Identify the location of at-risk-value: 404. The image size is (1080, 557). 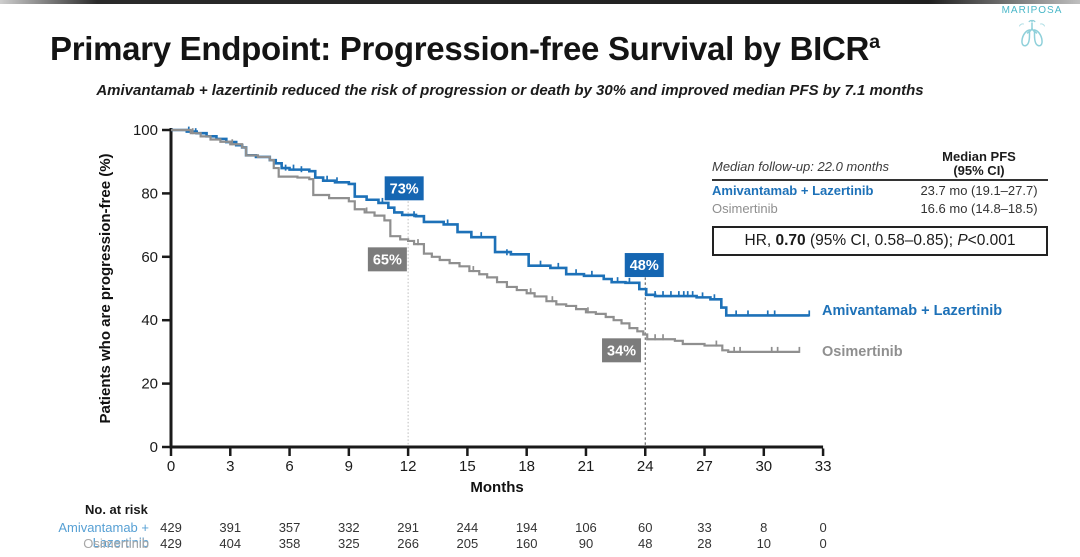
(230, 543).